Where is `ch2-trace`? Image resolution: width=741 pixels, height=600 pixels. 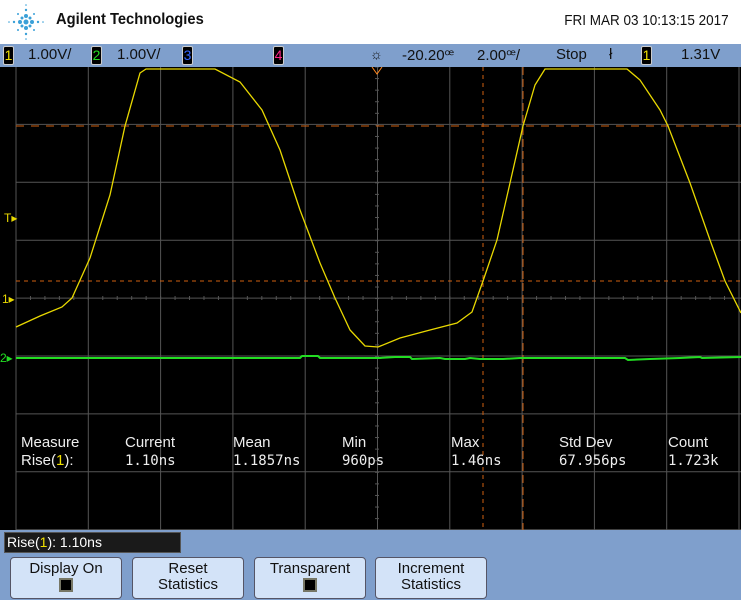 ch2-trace is located at coordinates (378, 358).